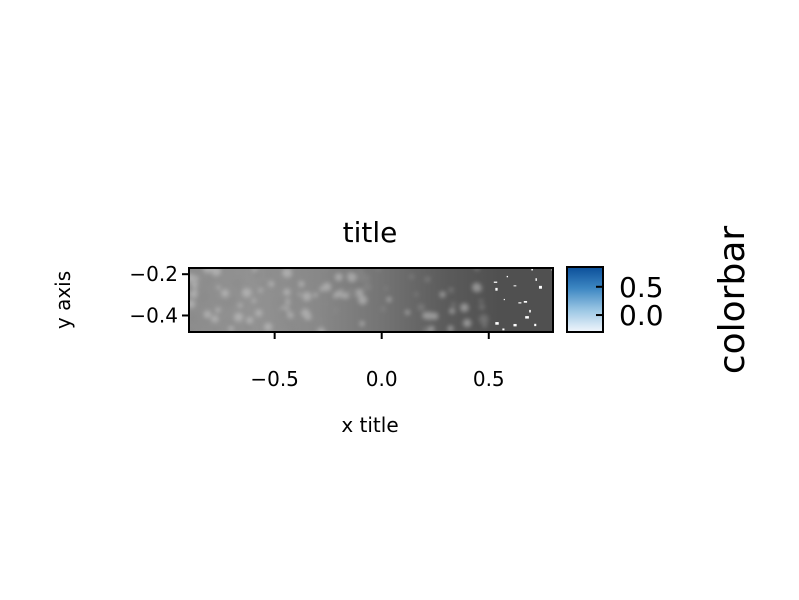 The image size is (799, 600). I want to click on chart-title: title, so click(370, 232).